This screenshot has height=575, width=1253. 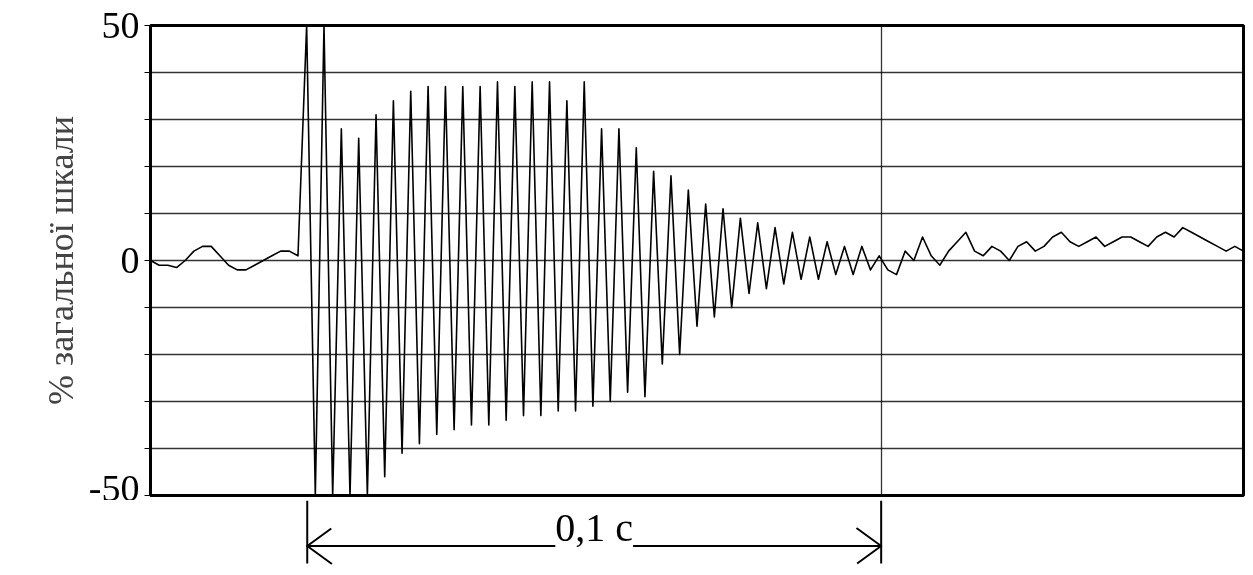 What do you see at coordinates (60, 260) in the screenshot?
I see `y-axis-title: % загальної шкали` at bounding box center [60, 260].